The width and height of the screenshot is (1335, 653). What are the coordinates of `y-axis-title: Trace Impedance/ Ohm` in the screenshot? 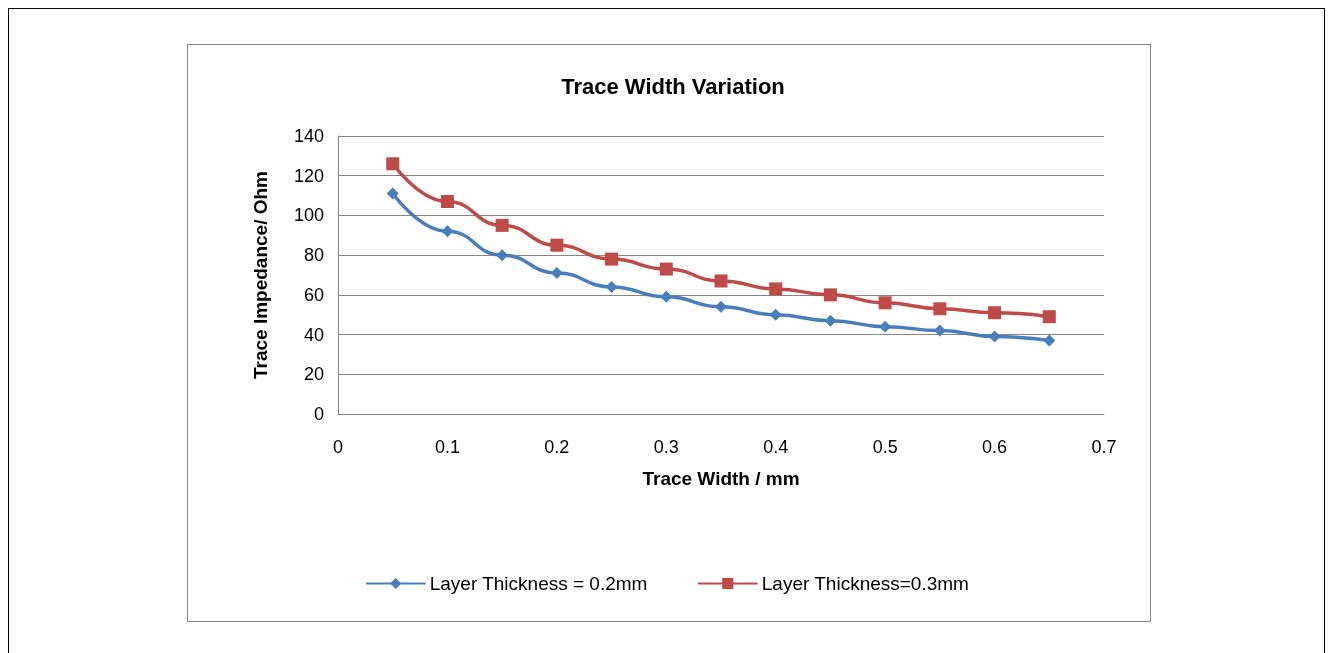 It's located at (260, 275).